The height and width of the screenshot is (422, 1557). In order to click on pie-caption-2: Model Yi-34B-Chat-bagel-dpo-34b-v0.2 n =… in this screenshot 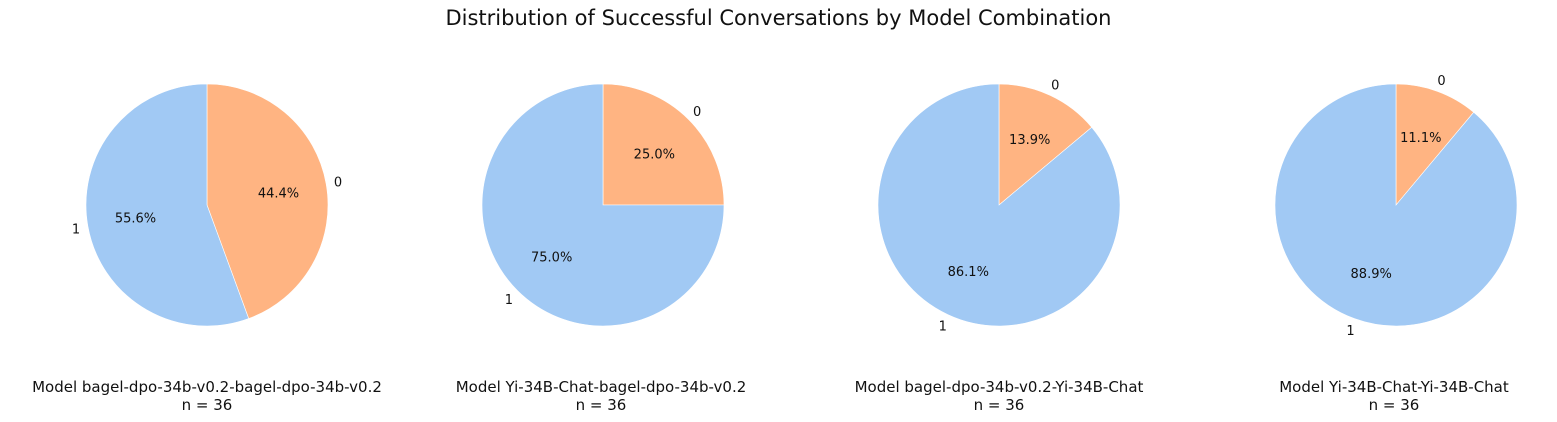, I will do `click(601, 396)`.